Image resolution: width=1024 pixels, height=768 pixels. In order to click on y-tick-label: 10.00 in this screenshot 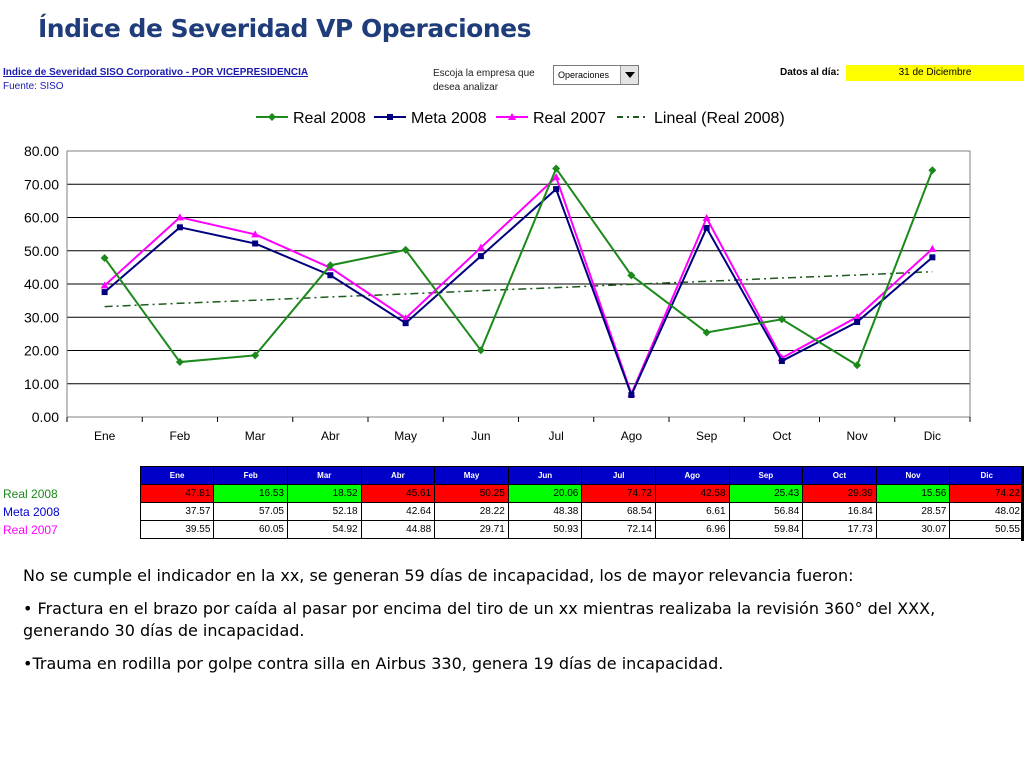, I will do `click(41, 384)`.